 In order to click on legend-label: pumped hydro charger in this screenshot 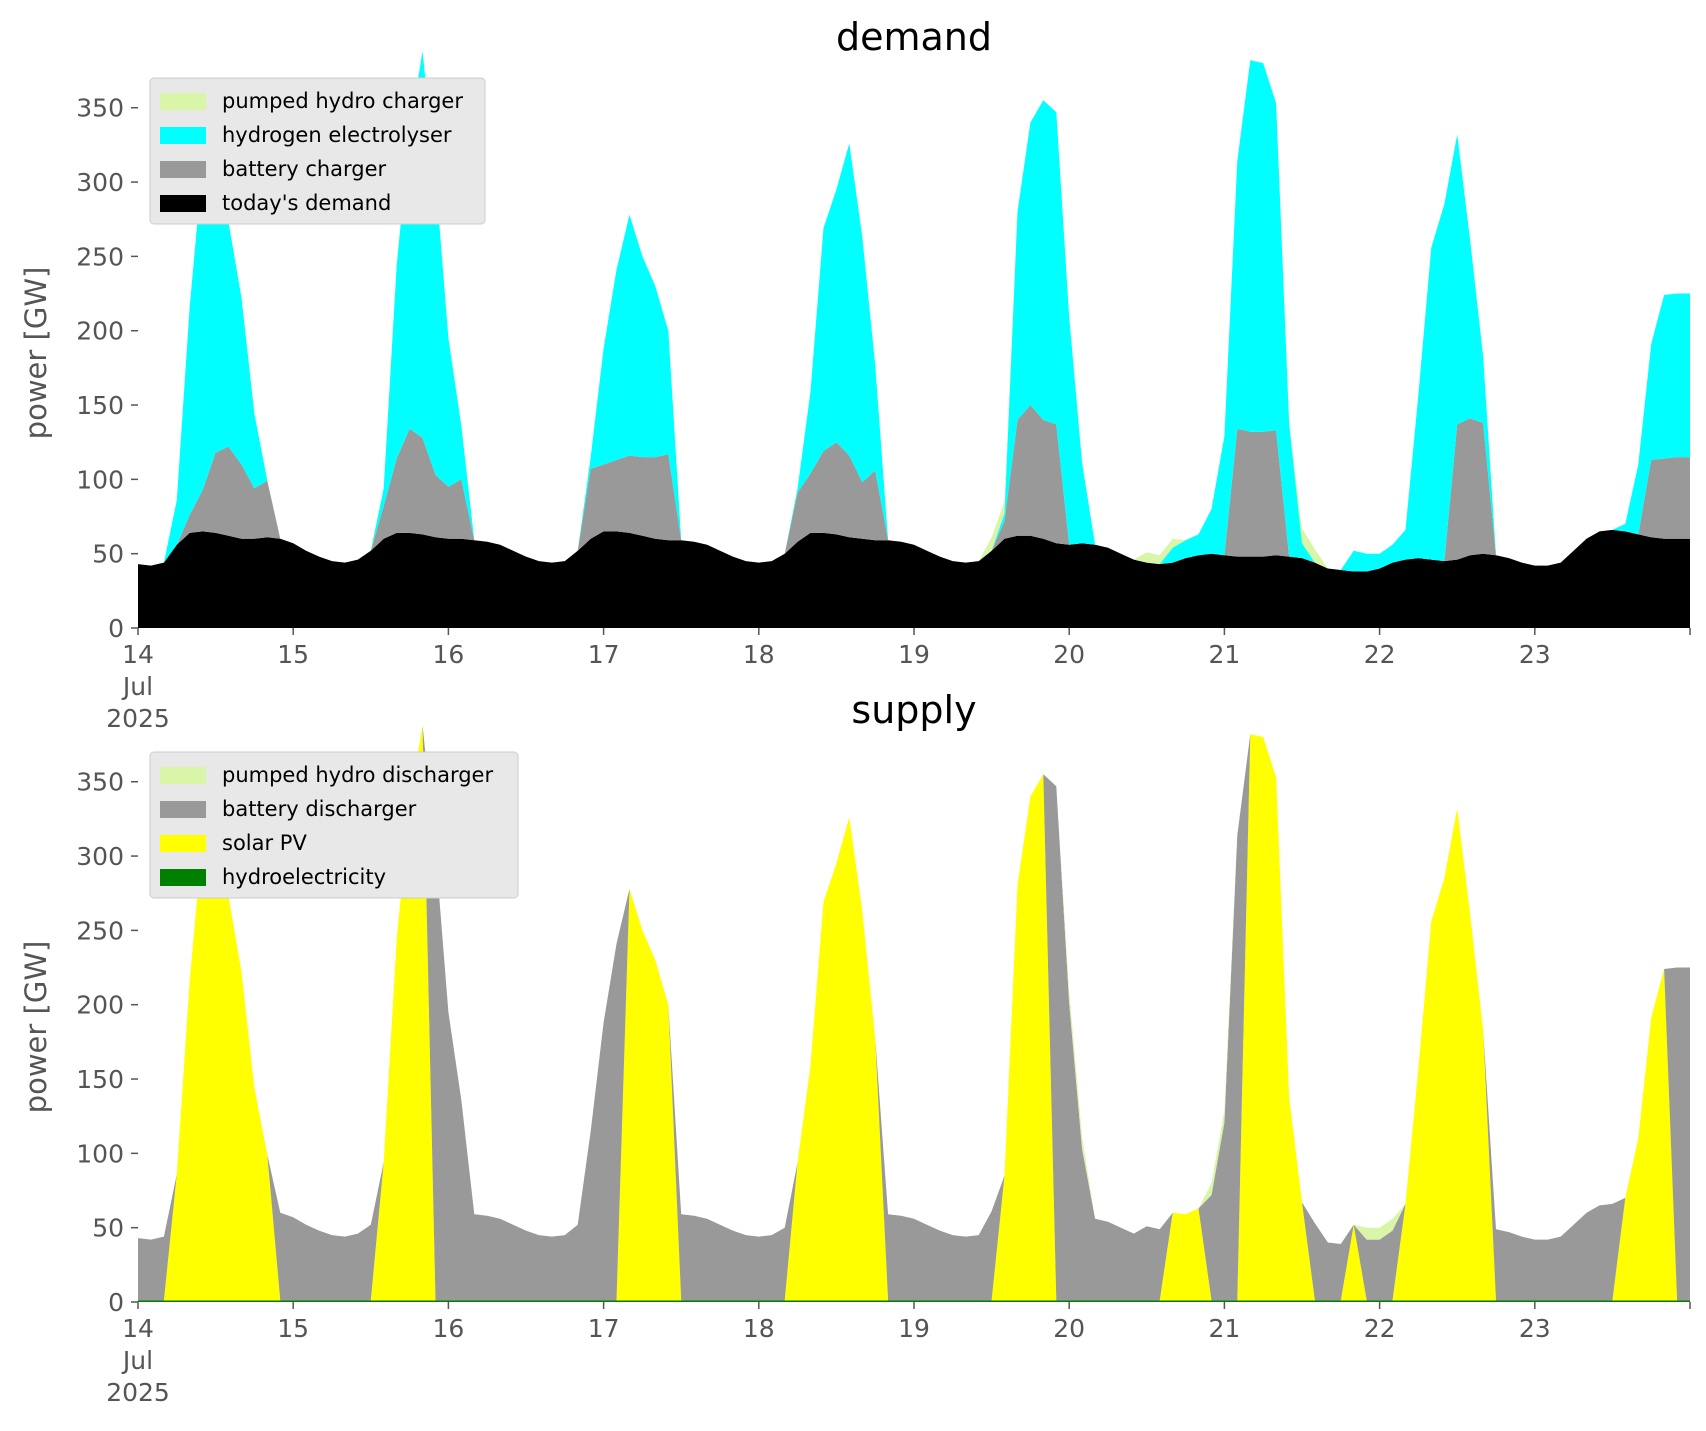, I will do `click(342, 101)`.